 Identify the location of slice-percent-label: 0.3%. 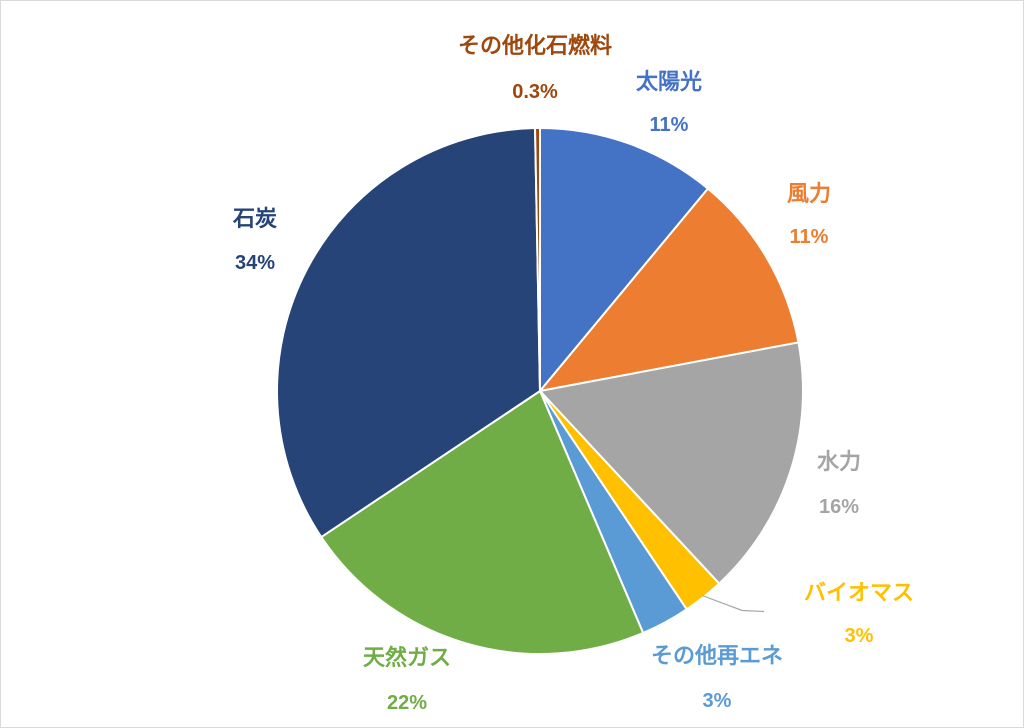
(535, 92).